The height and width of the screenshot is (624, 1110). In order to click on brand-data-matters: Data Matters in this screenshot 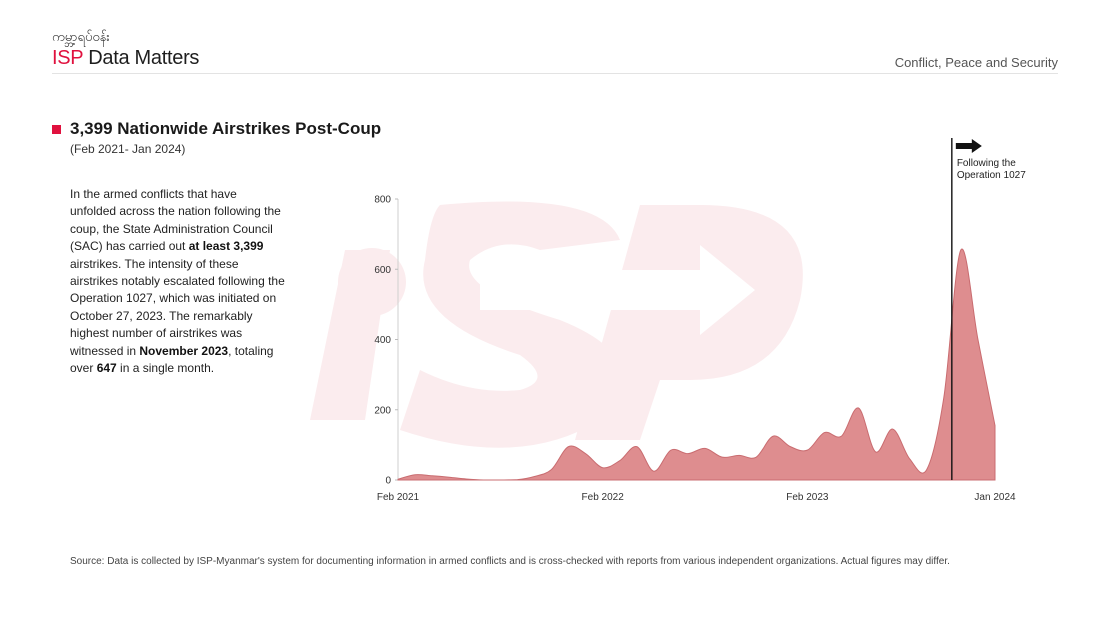, I will do `click(141, 58)`.